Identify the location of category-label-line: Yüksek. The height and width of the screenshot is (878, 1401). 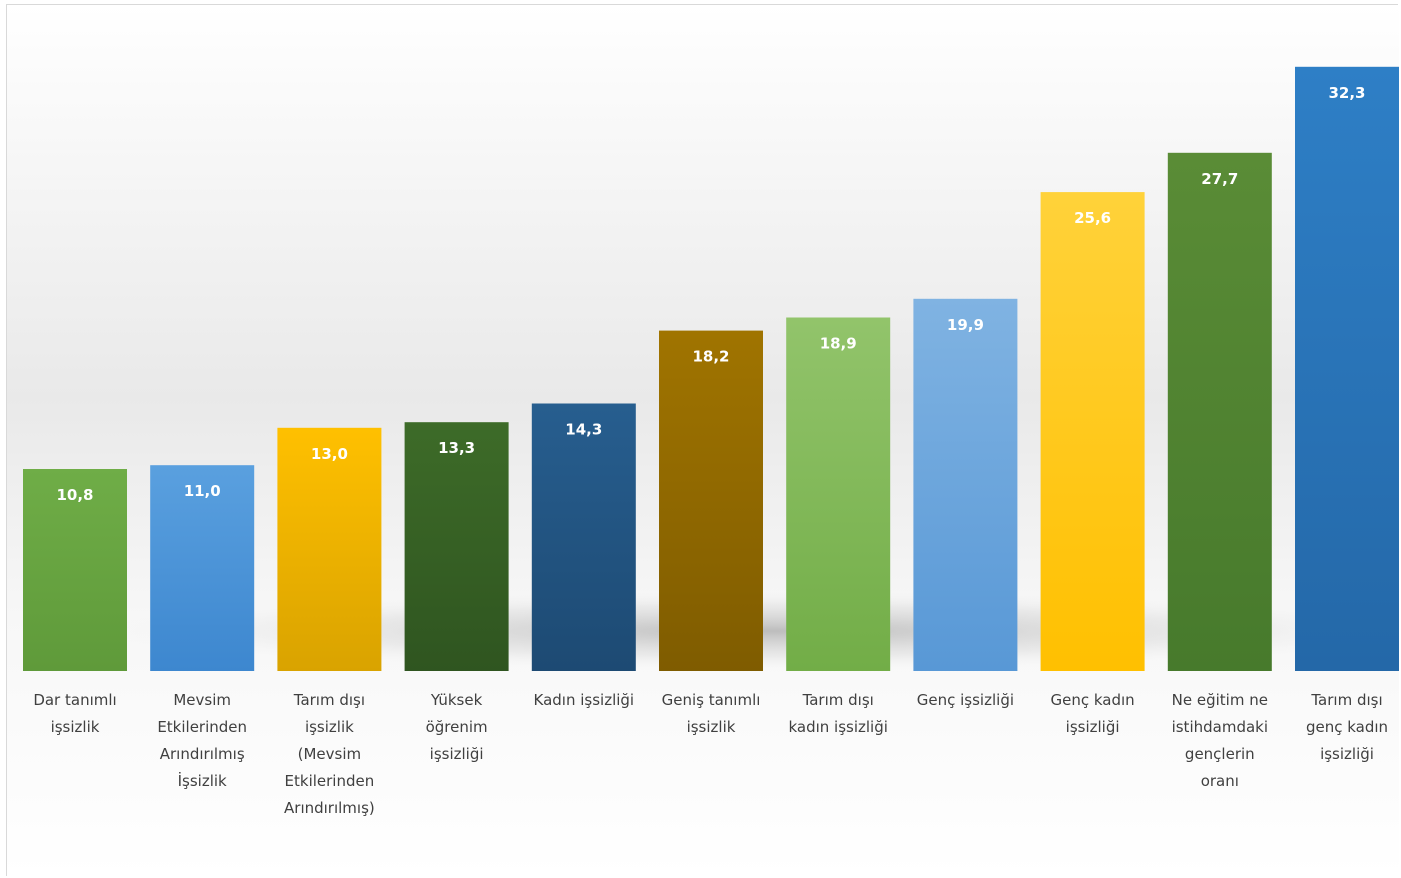
(456, 700).